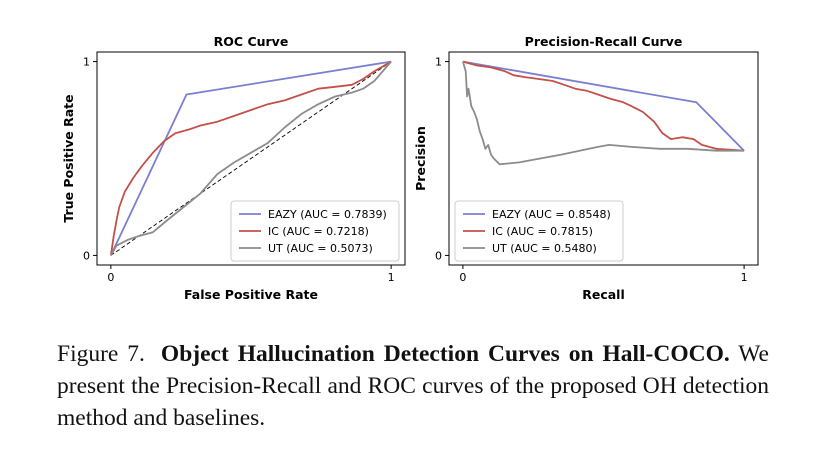 The height and width of the screenshot is (465, 820). What do you see at coordinates (68, 158) in the screenshot?
I see `roc-ylabel: True Positive Rate` at bounding box center [68, 158].